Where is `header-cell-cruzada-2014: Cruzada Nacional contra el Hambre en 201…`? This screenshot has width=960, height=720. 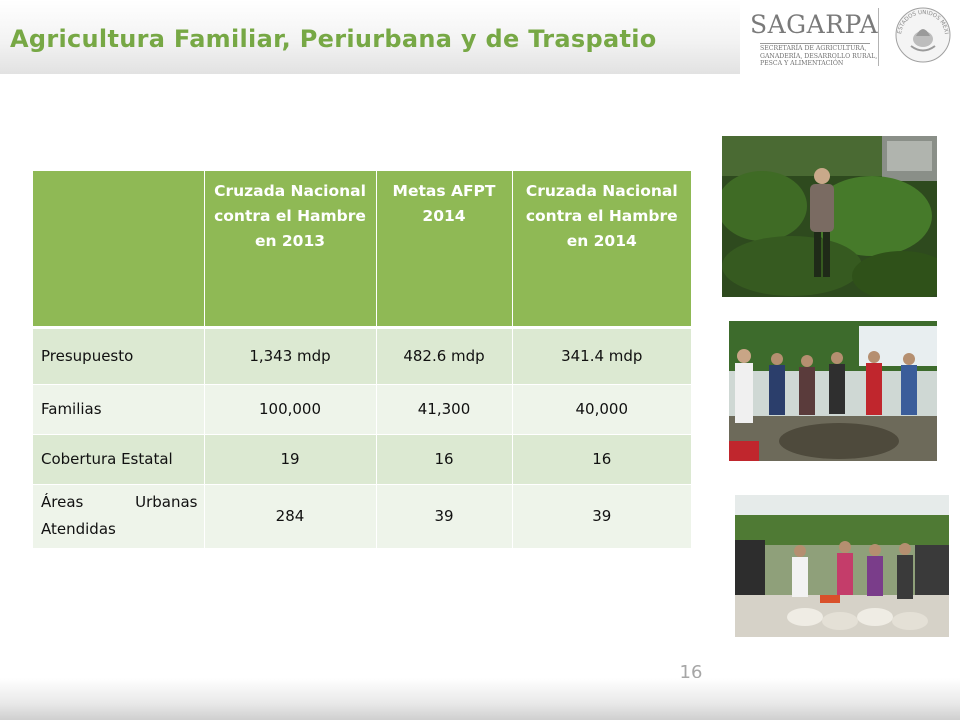
header-cell-cruzada-2014: Cruzada Nacional contra el Hambre en 201… is located at coordinates (601, 250).